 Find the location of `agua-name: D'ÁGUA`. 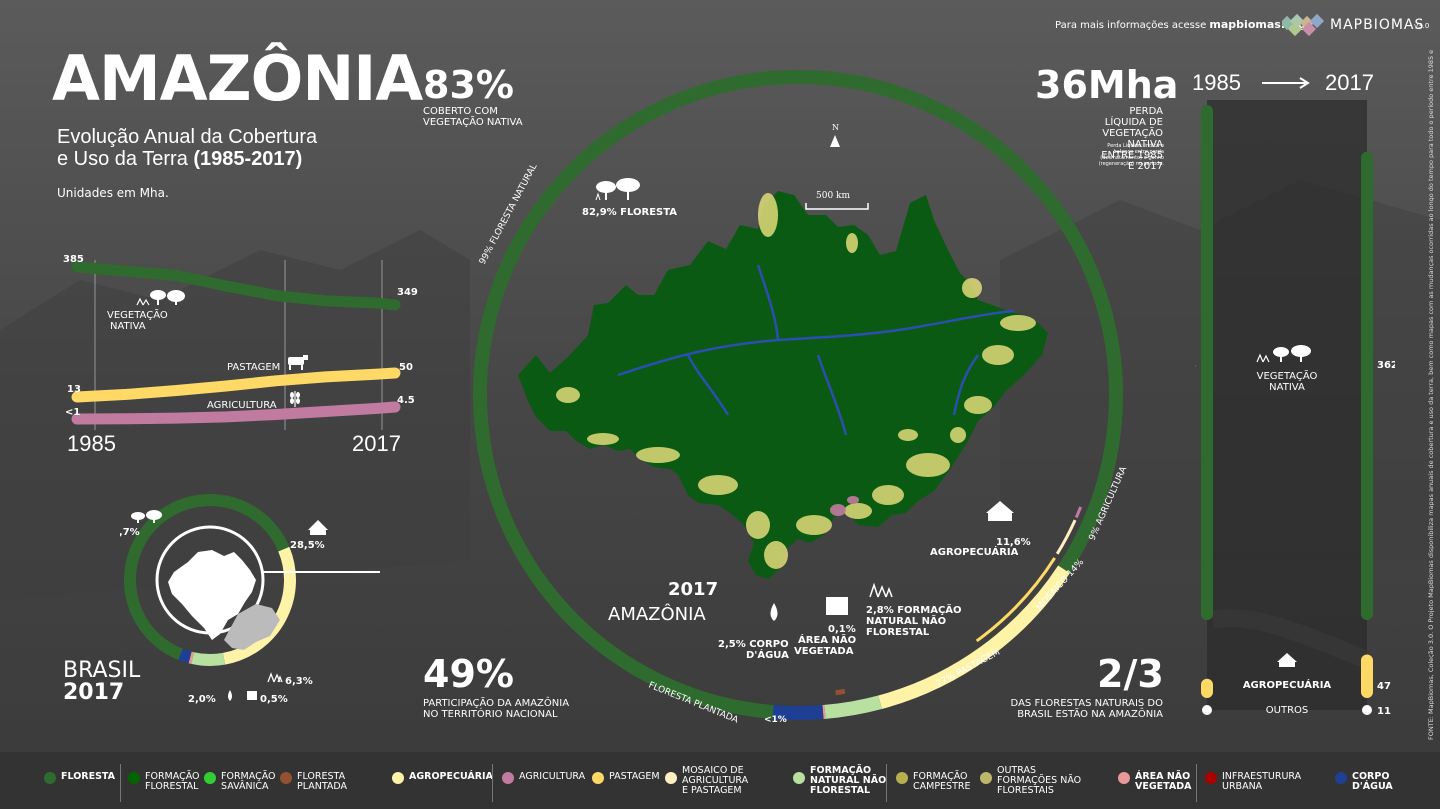

agua-name: D'ÁGUA is located at coordinates (767, 654).